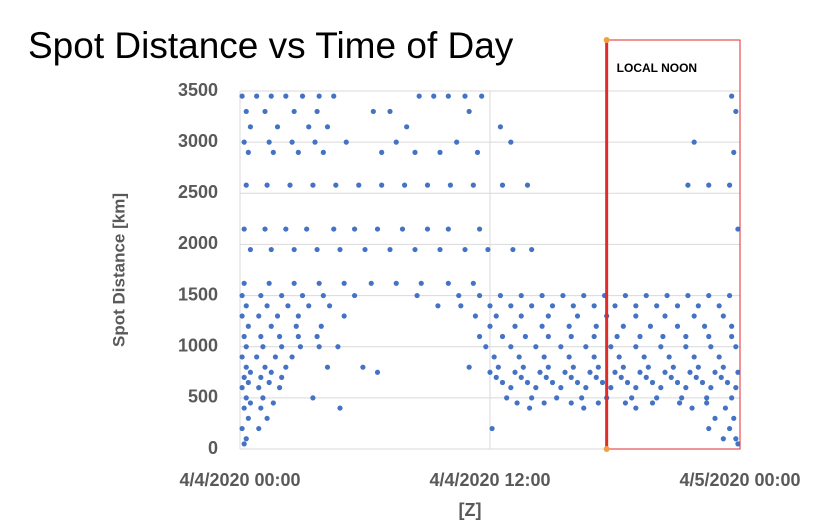  I want to click on handle, so click(606, 449).